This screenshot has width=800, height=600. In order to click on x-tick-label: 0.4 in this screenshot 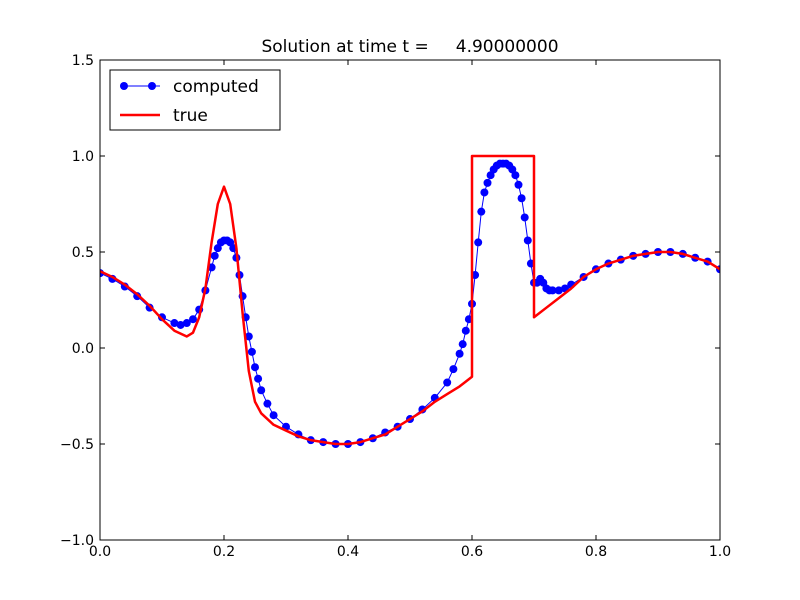, I will do `click(348, 552)`.